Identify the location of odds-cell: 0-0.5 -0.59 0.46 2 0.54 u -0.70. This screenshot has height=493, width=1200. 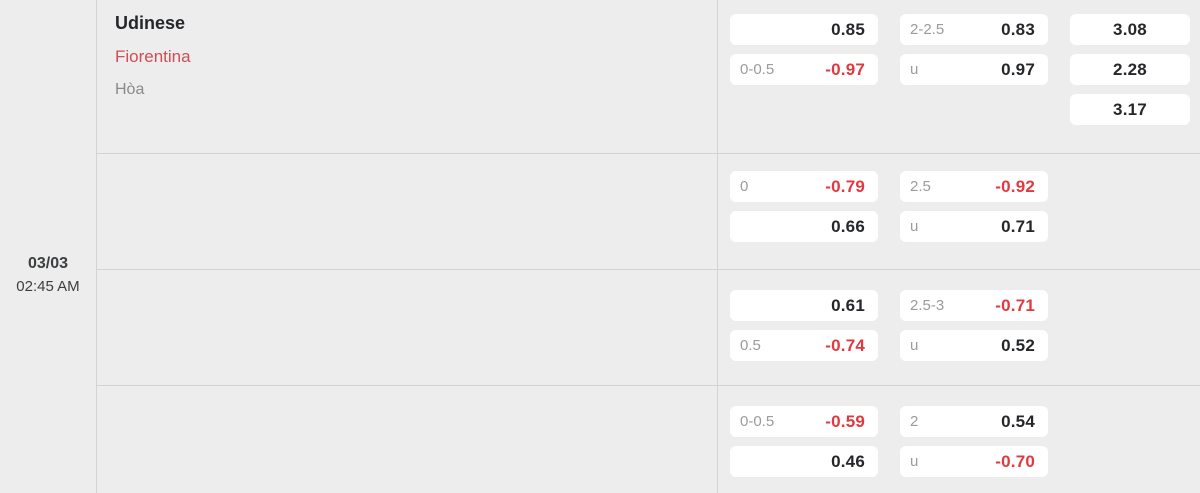
(958, 439).